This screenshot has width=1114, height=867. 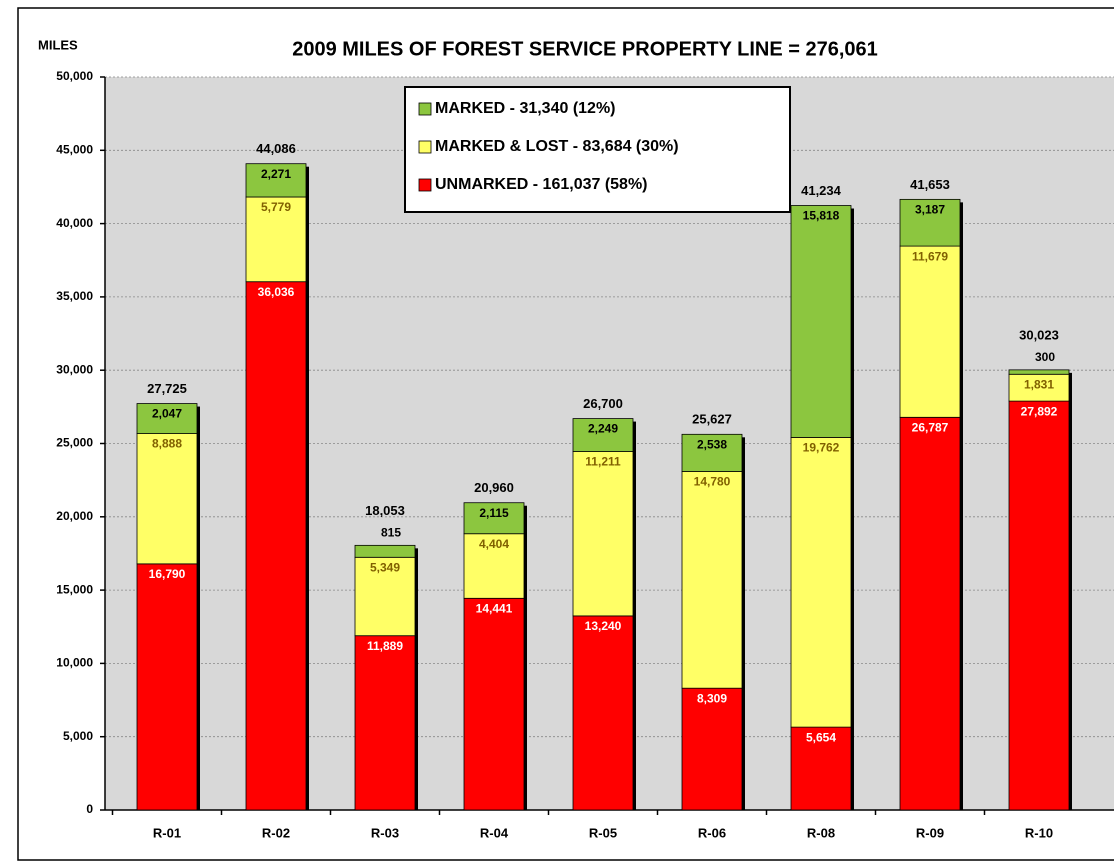 What do you see at coordinates (276, 207) in the screenshot?
I see `data-label: 5,779` at bounding box center [276, 207].